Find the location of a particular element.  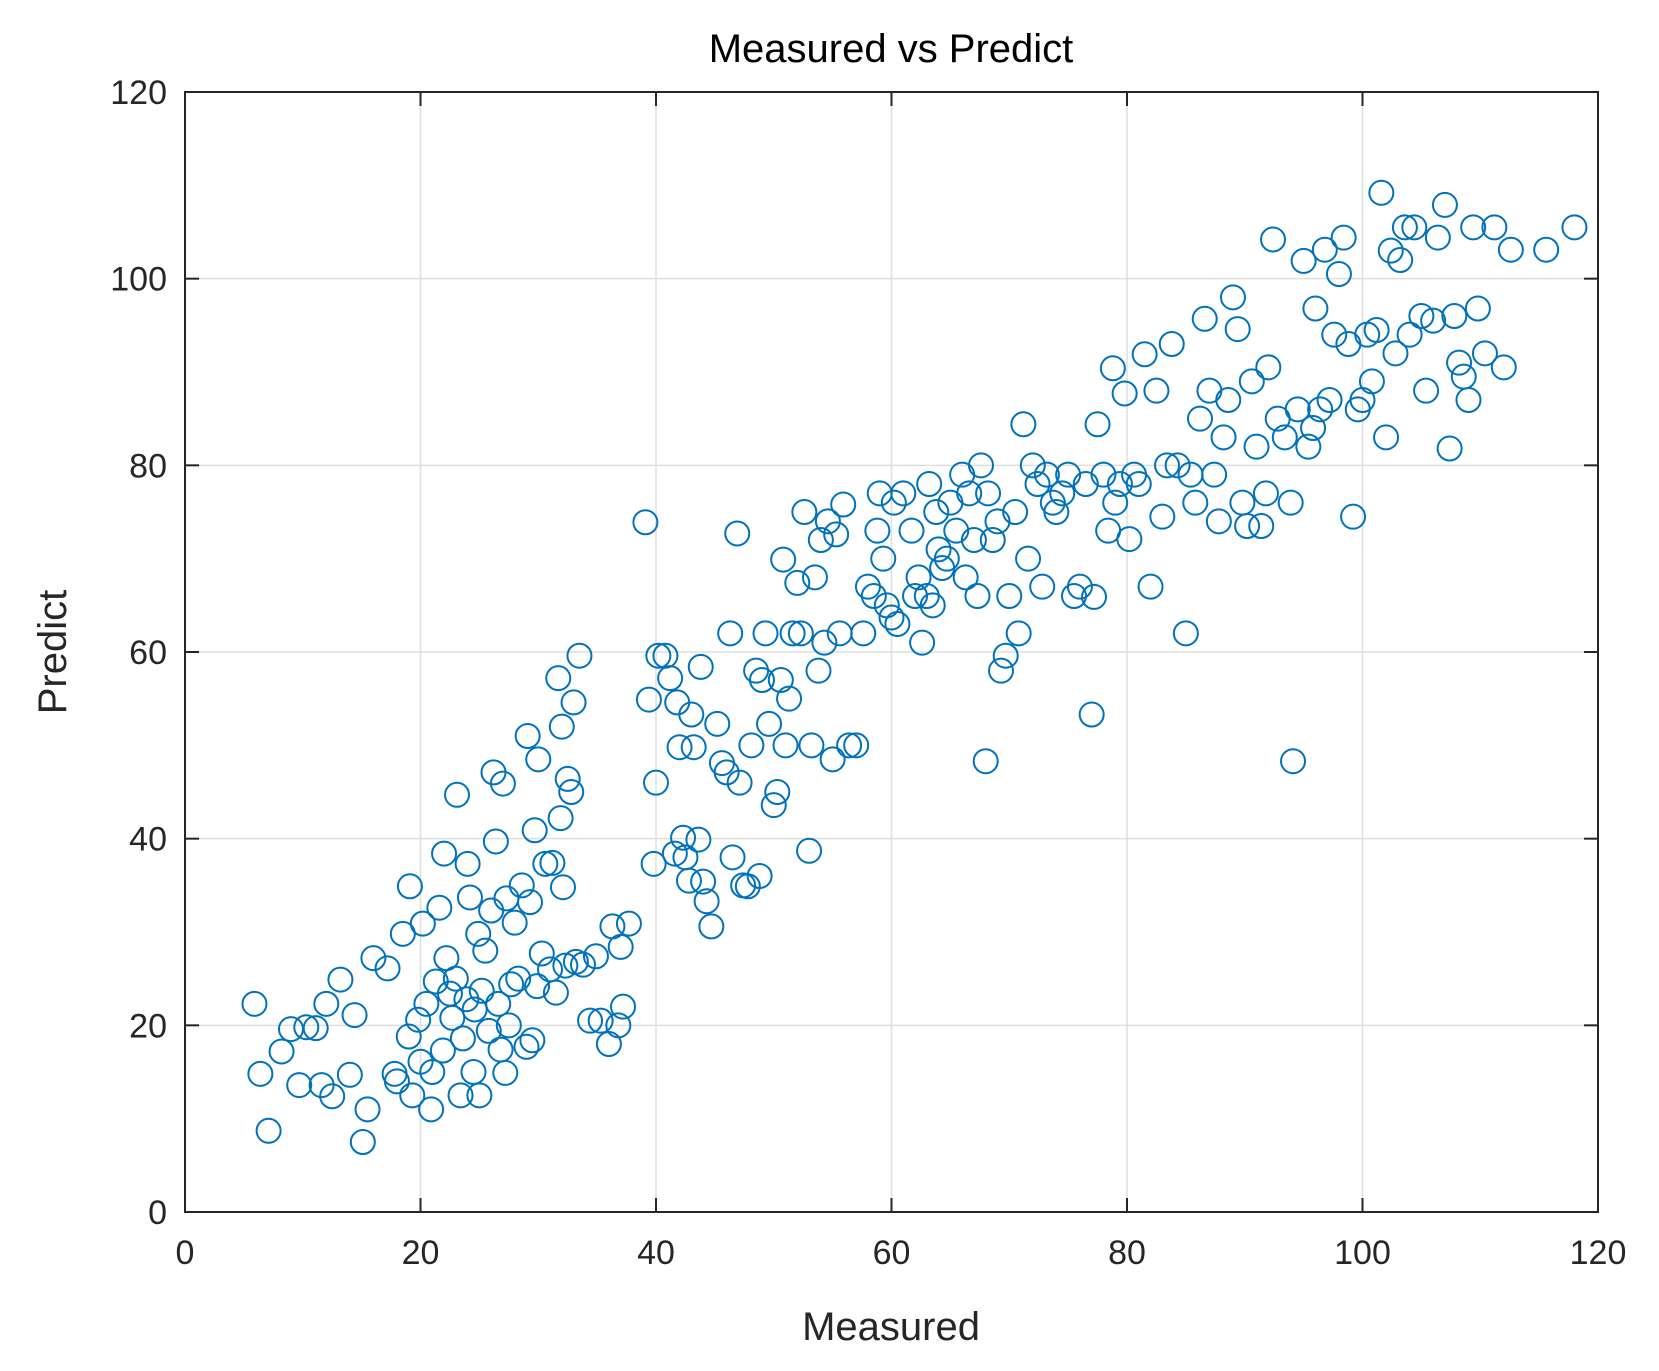

x-tick-label: 20 is located at coordinates (421, 1253).